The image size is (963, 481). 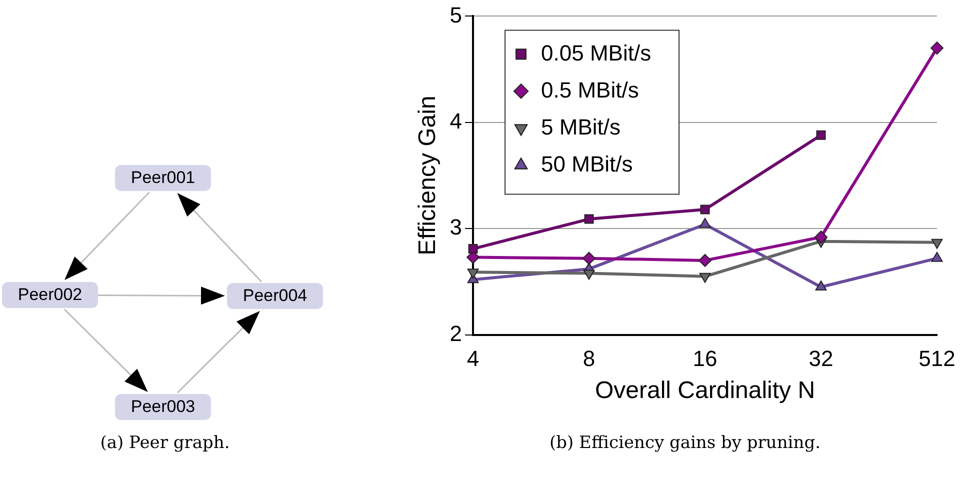 I want to click on text: (a) Peer graph., so click(x=165, y=443).